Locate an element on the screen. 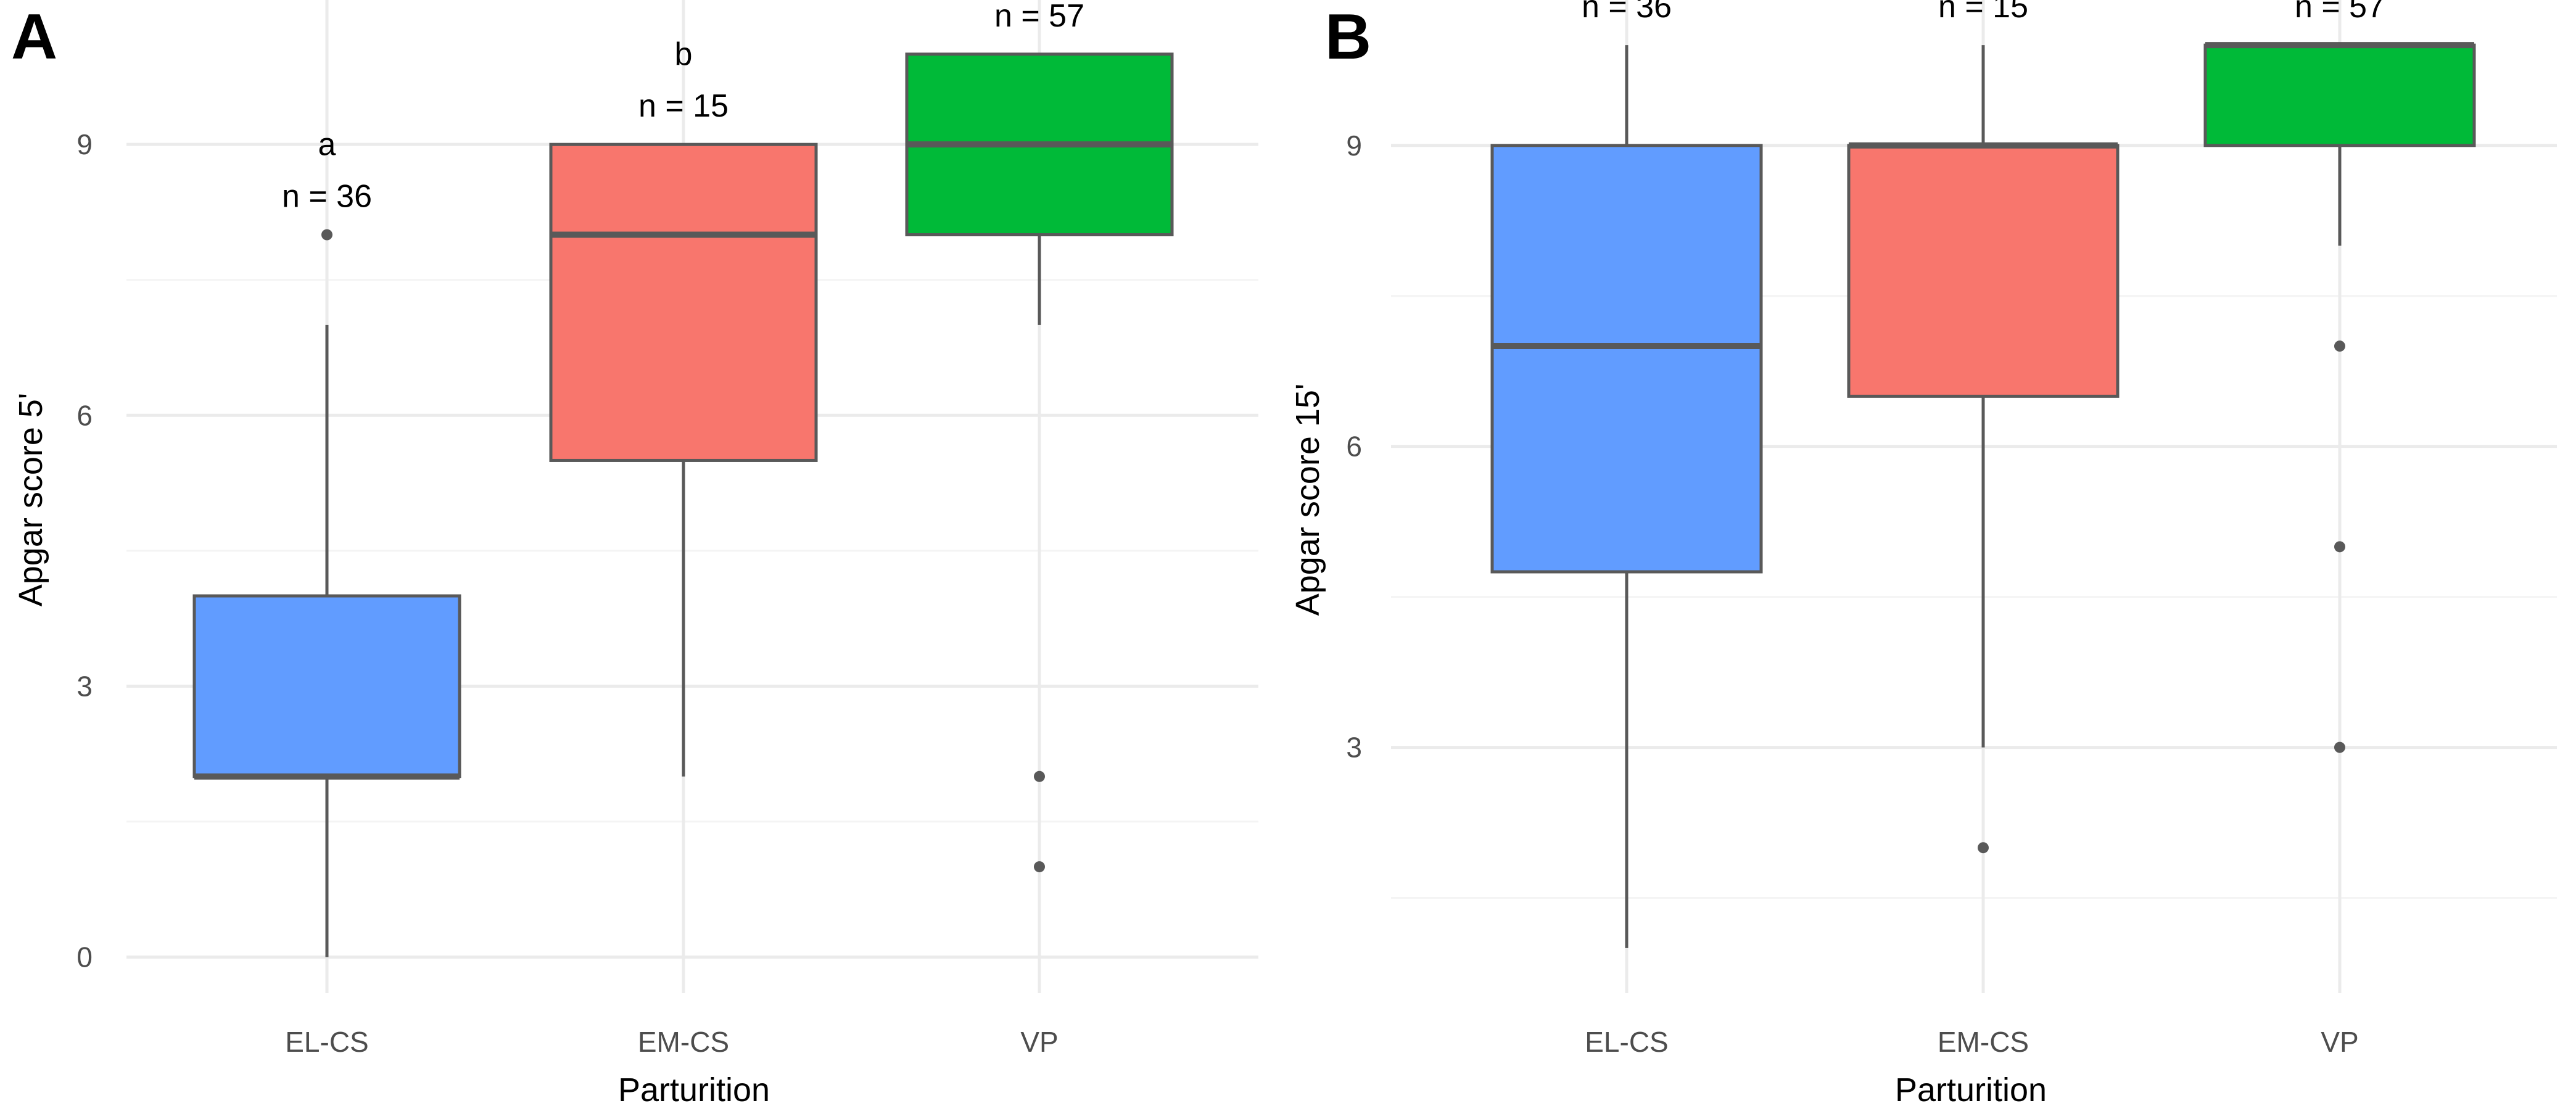  box-em-cs: n = 15a is located at coordinates (1983, 427).